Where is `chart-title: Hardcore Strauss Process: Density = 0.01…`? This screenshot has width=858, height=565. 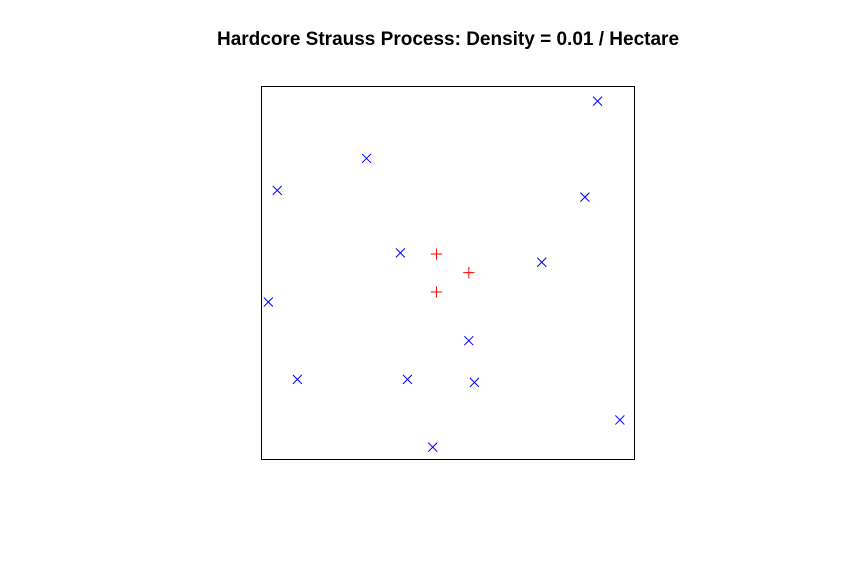
chart-title: Hardcore Strauss Process: Density = 0.01… is located at coordinates (448, 39).